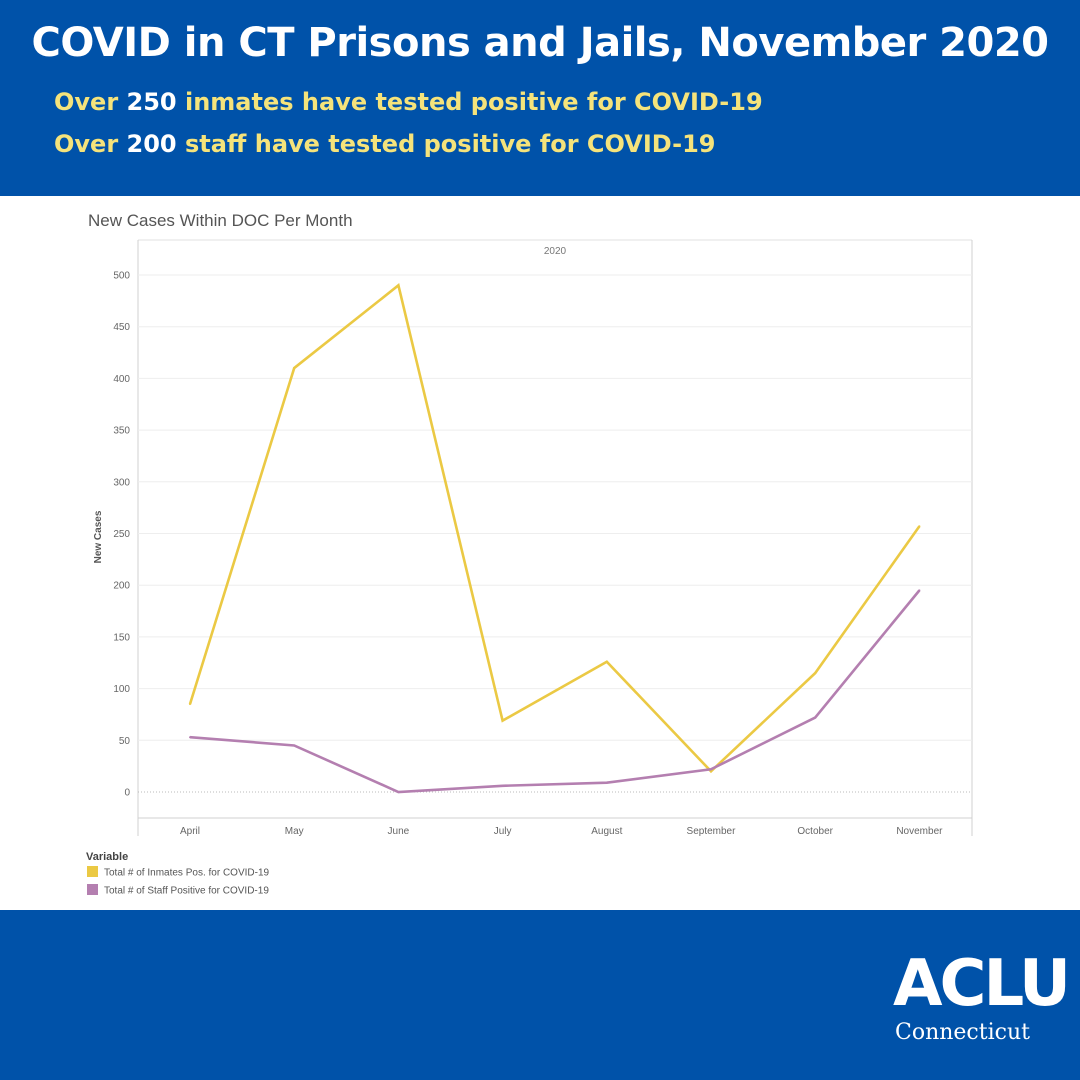  I want to click on logo-text: ACLU, so click(982, 984).